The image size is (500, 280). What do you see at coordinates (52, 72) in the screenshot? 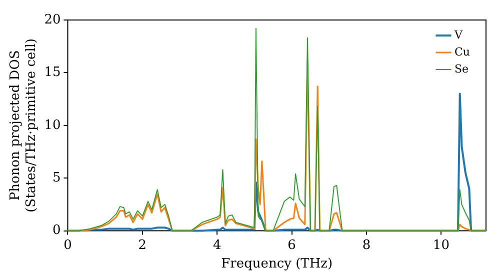
I see `y-tick-label: 15` at bounding box center [52, 72].